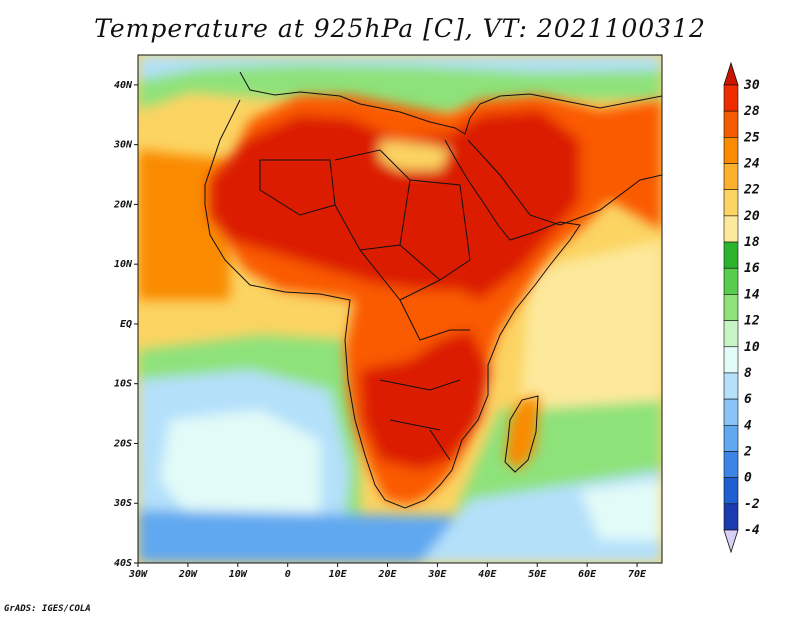  I want to click on lat-tick-label: 10N, so click(123, 264).